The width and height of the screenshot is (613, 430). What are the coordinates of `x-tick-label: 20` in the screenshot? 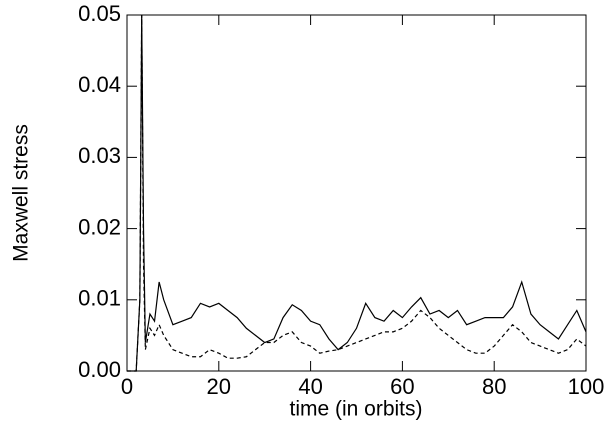 It's located at (219, 386).